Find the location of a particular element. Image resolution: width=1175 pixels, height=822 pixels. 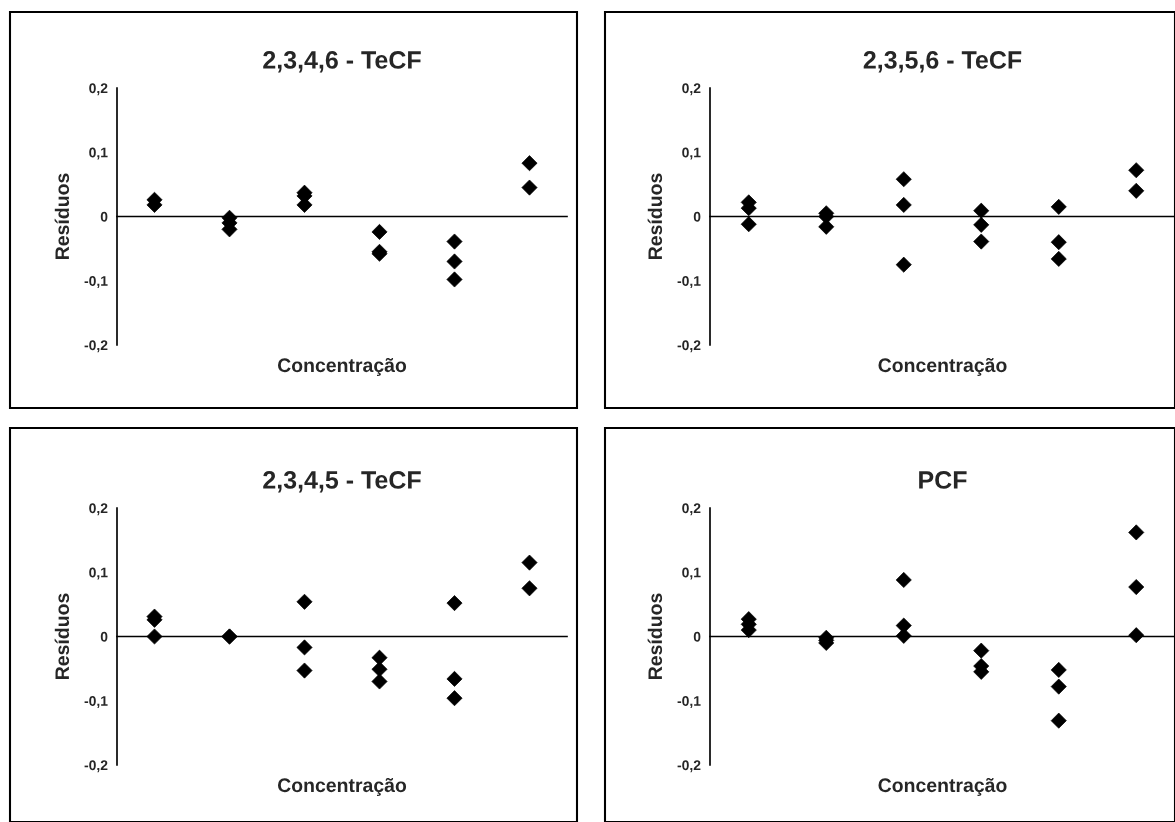

chart-title: PCF is located at coordinates (943, 480).